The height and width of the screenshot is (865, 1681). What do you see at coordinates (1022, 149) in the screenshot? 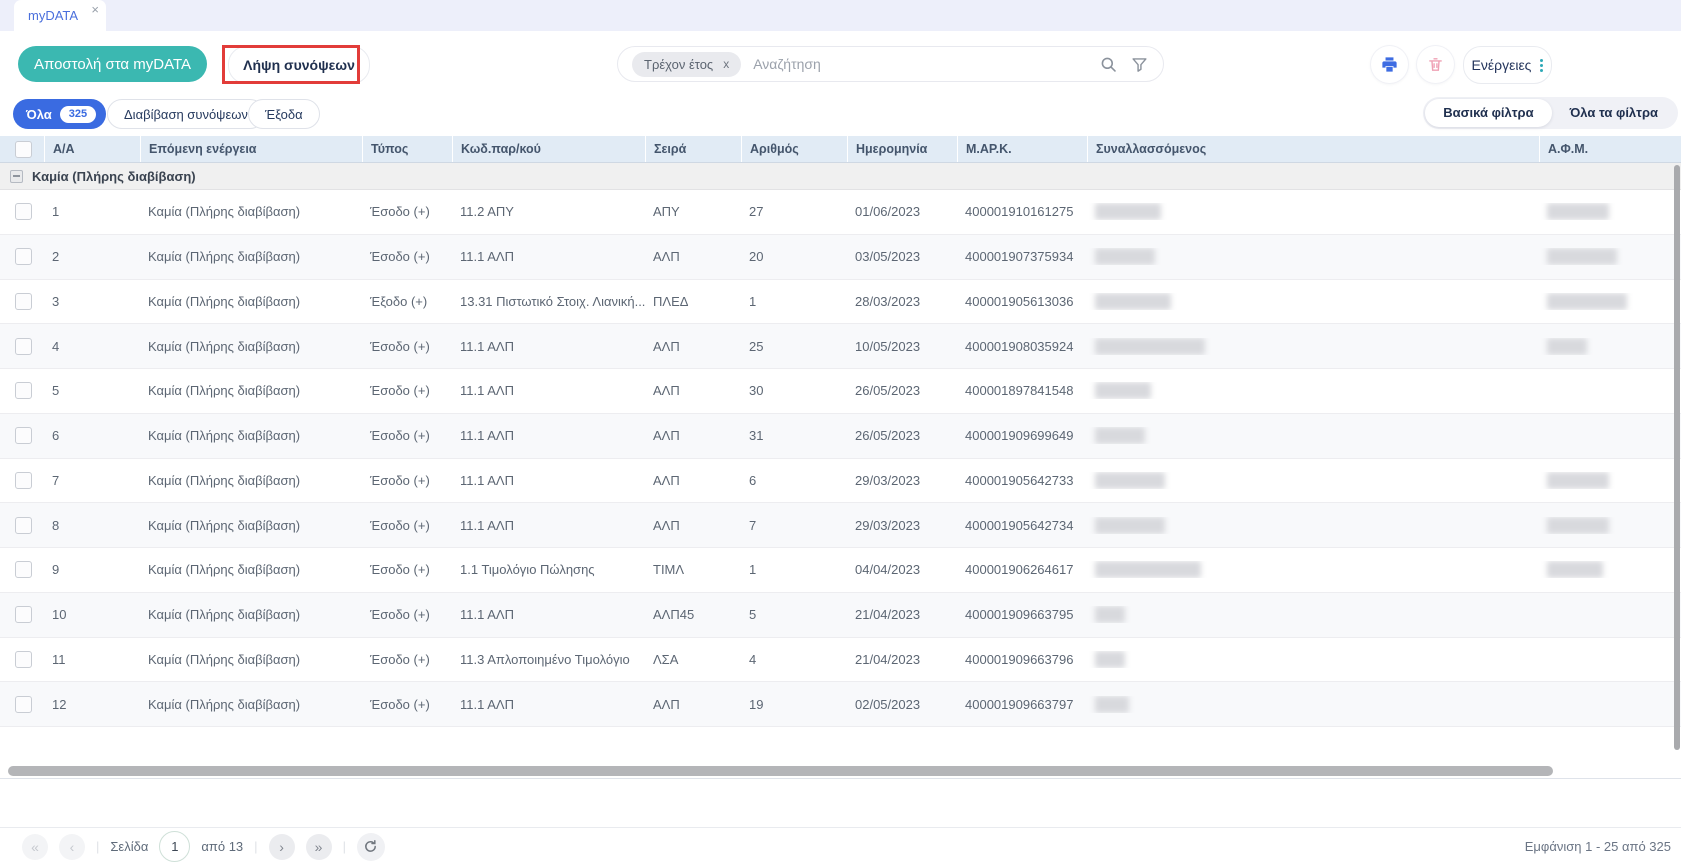
I see `col-header-mark: Μ.ΑΡ.Κ.` at bounding box center [1022, 149].